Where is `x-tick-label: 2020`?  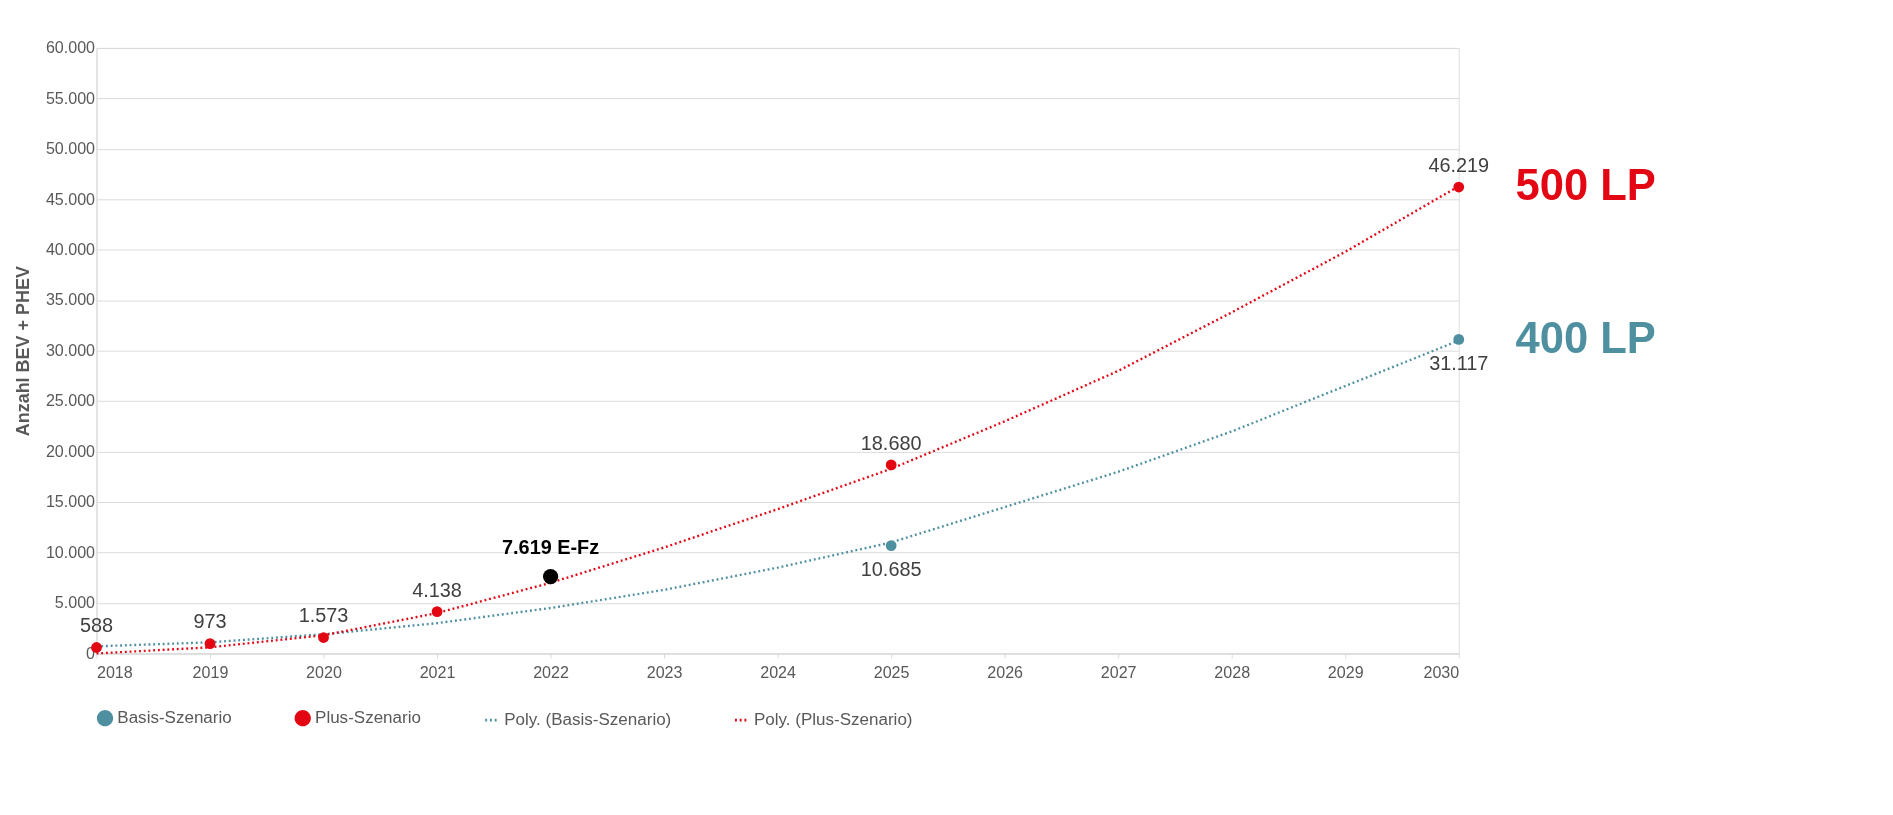 x-tick-label: 2020 is located at coordinates (324, 672).